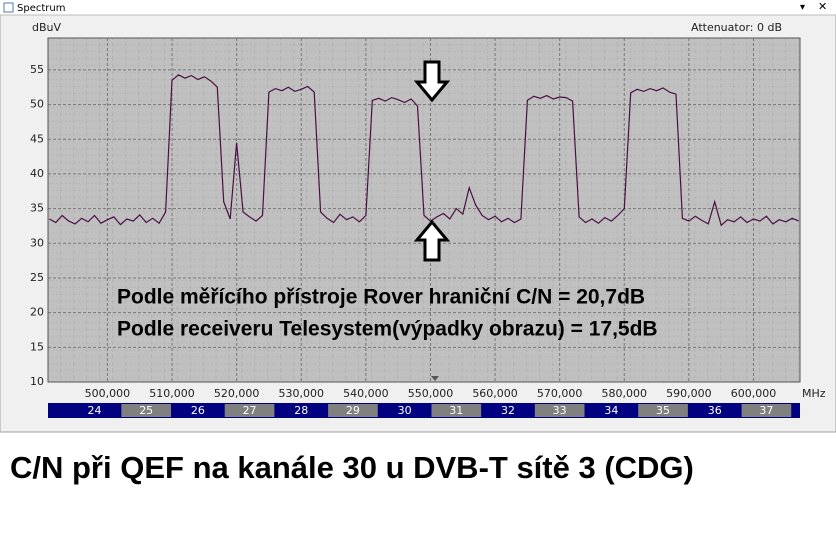 The width and height of the screenshot is (836, 537). Describe the element at coordinates (37, 104) in the screenshot. I see `y-tick-label: 50` at that location.